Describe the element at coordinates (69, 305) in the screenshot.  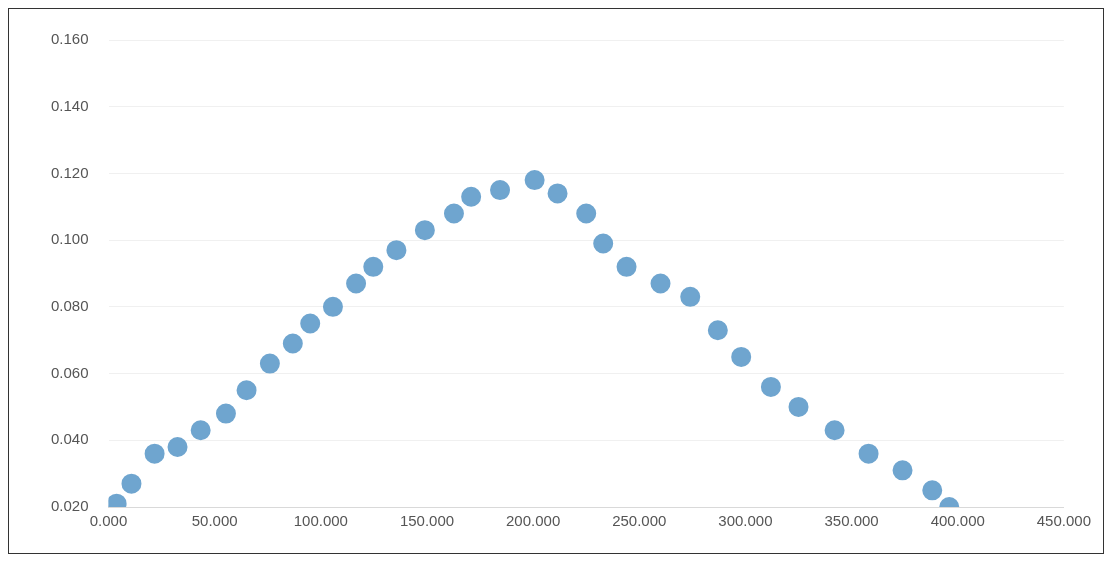
I see `y-tick-label: 0.080` at that location.